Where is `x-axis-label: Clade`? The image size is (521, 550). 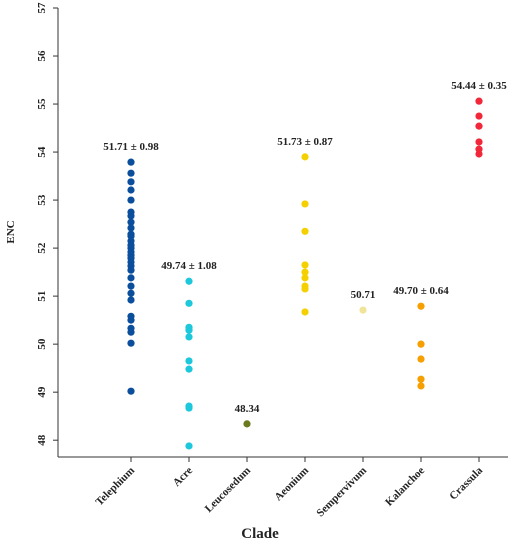 x-axis-label: Clade is located at coordinates (260, 534).